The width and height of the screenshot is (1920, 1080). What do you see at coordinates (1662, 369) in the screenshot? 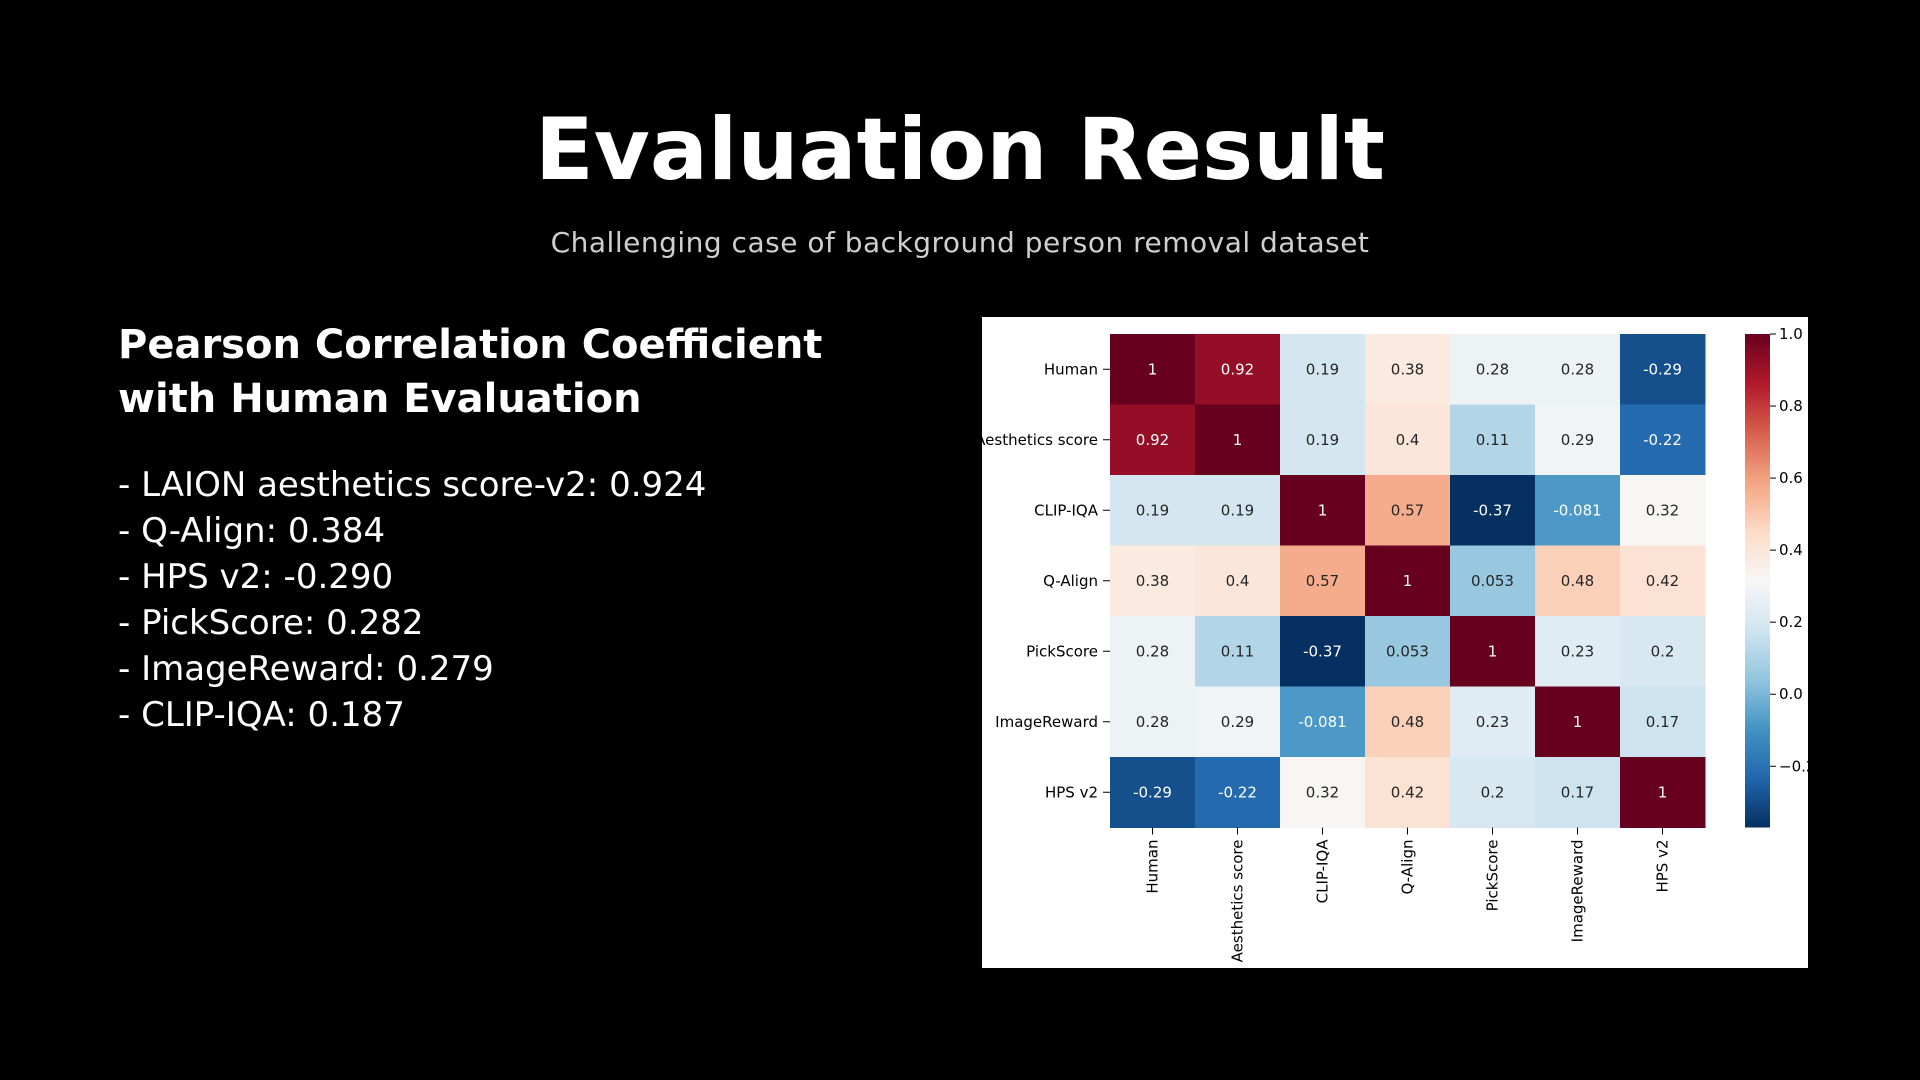
I see `cell-value-label: -0.29` at bounding box center [1662, 369].